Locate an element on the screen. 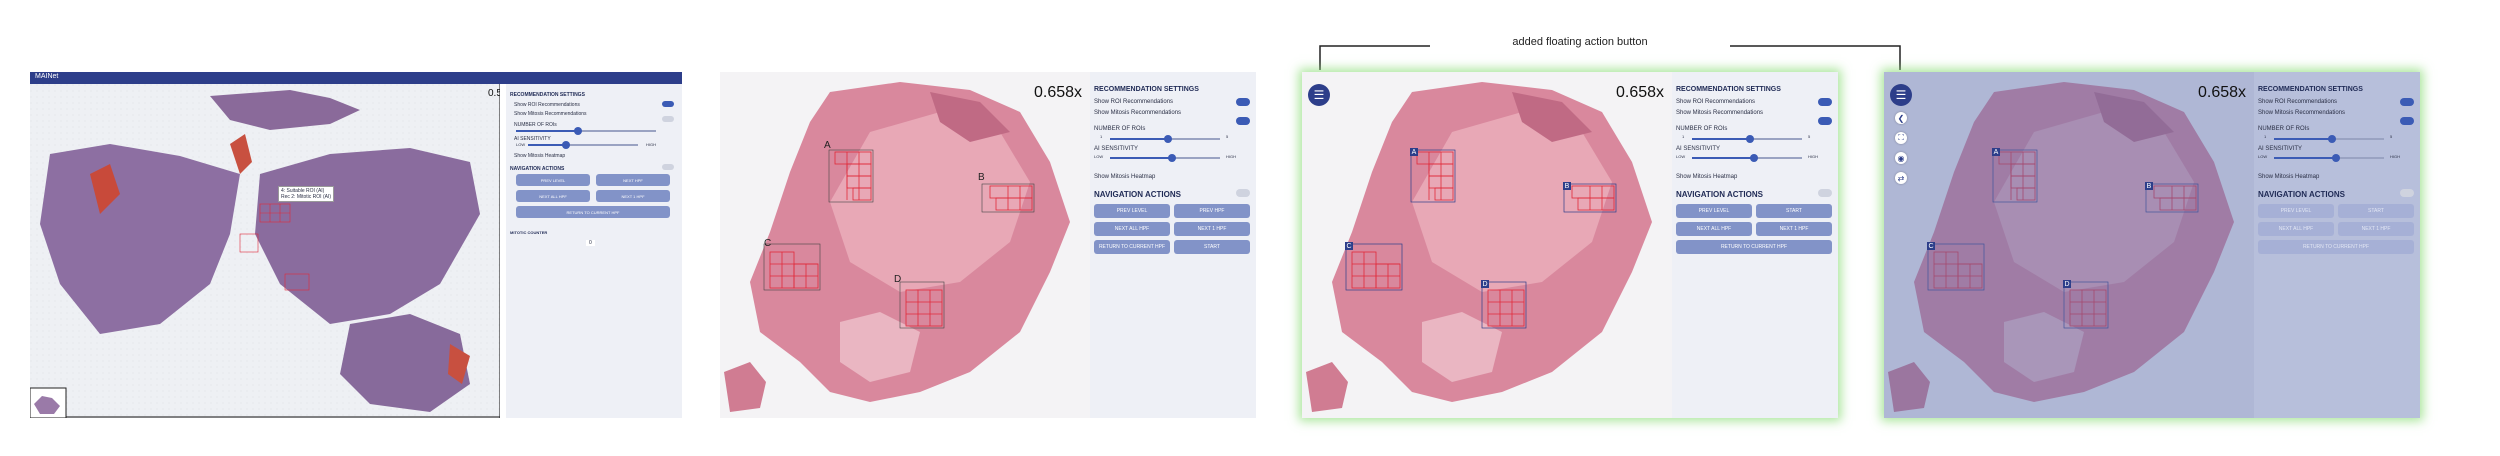 Image resolution: width=2500 pixels, height=456 pixels. annotation-label: added floating action button is located at coordinates (1580, 42).